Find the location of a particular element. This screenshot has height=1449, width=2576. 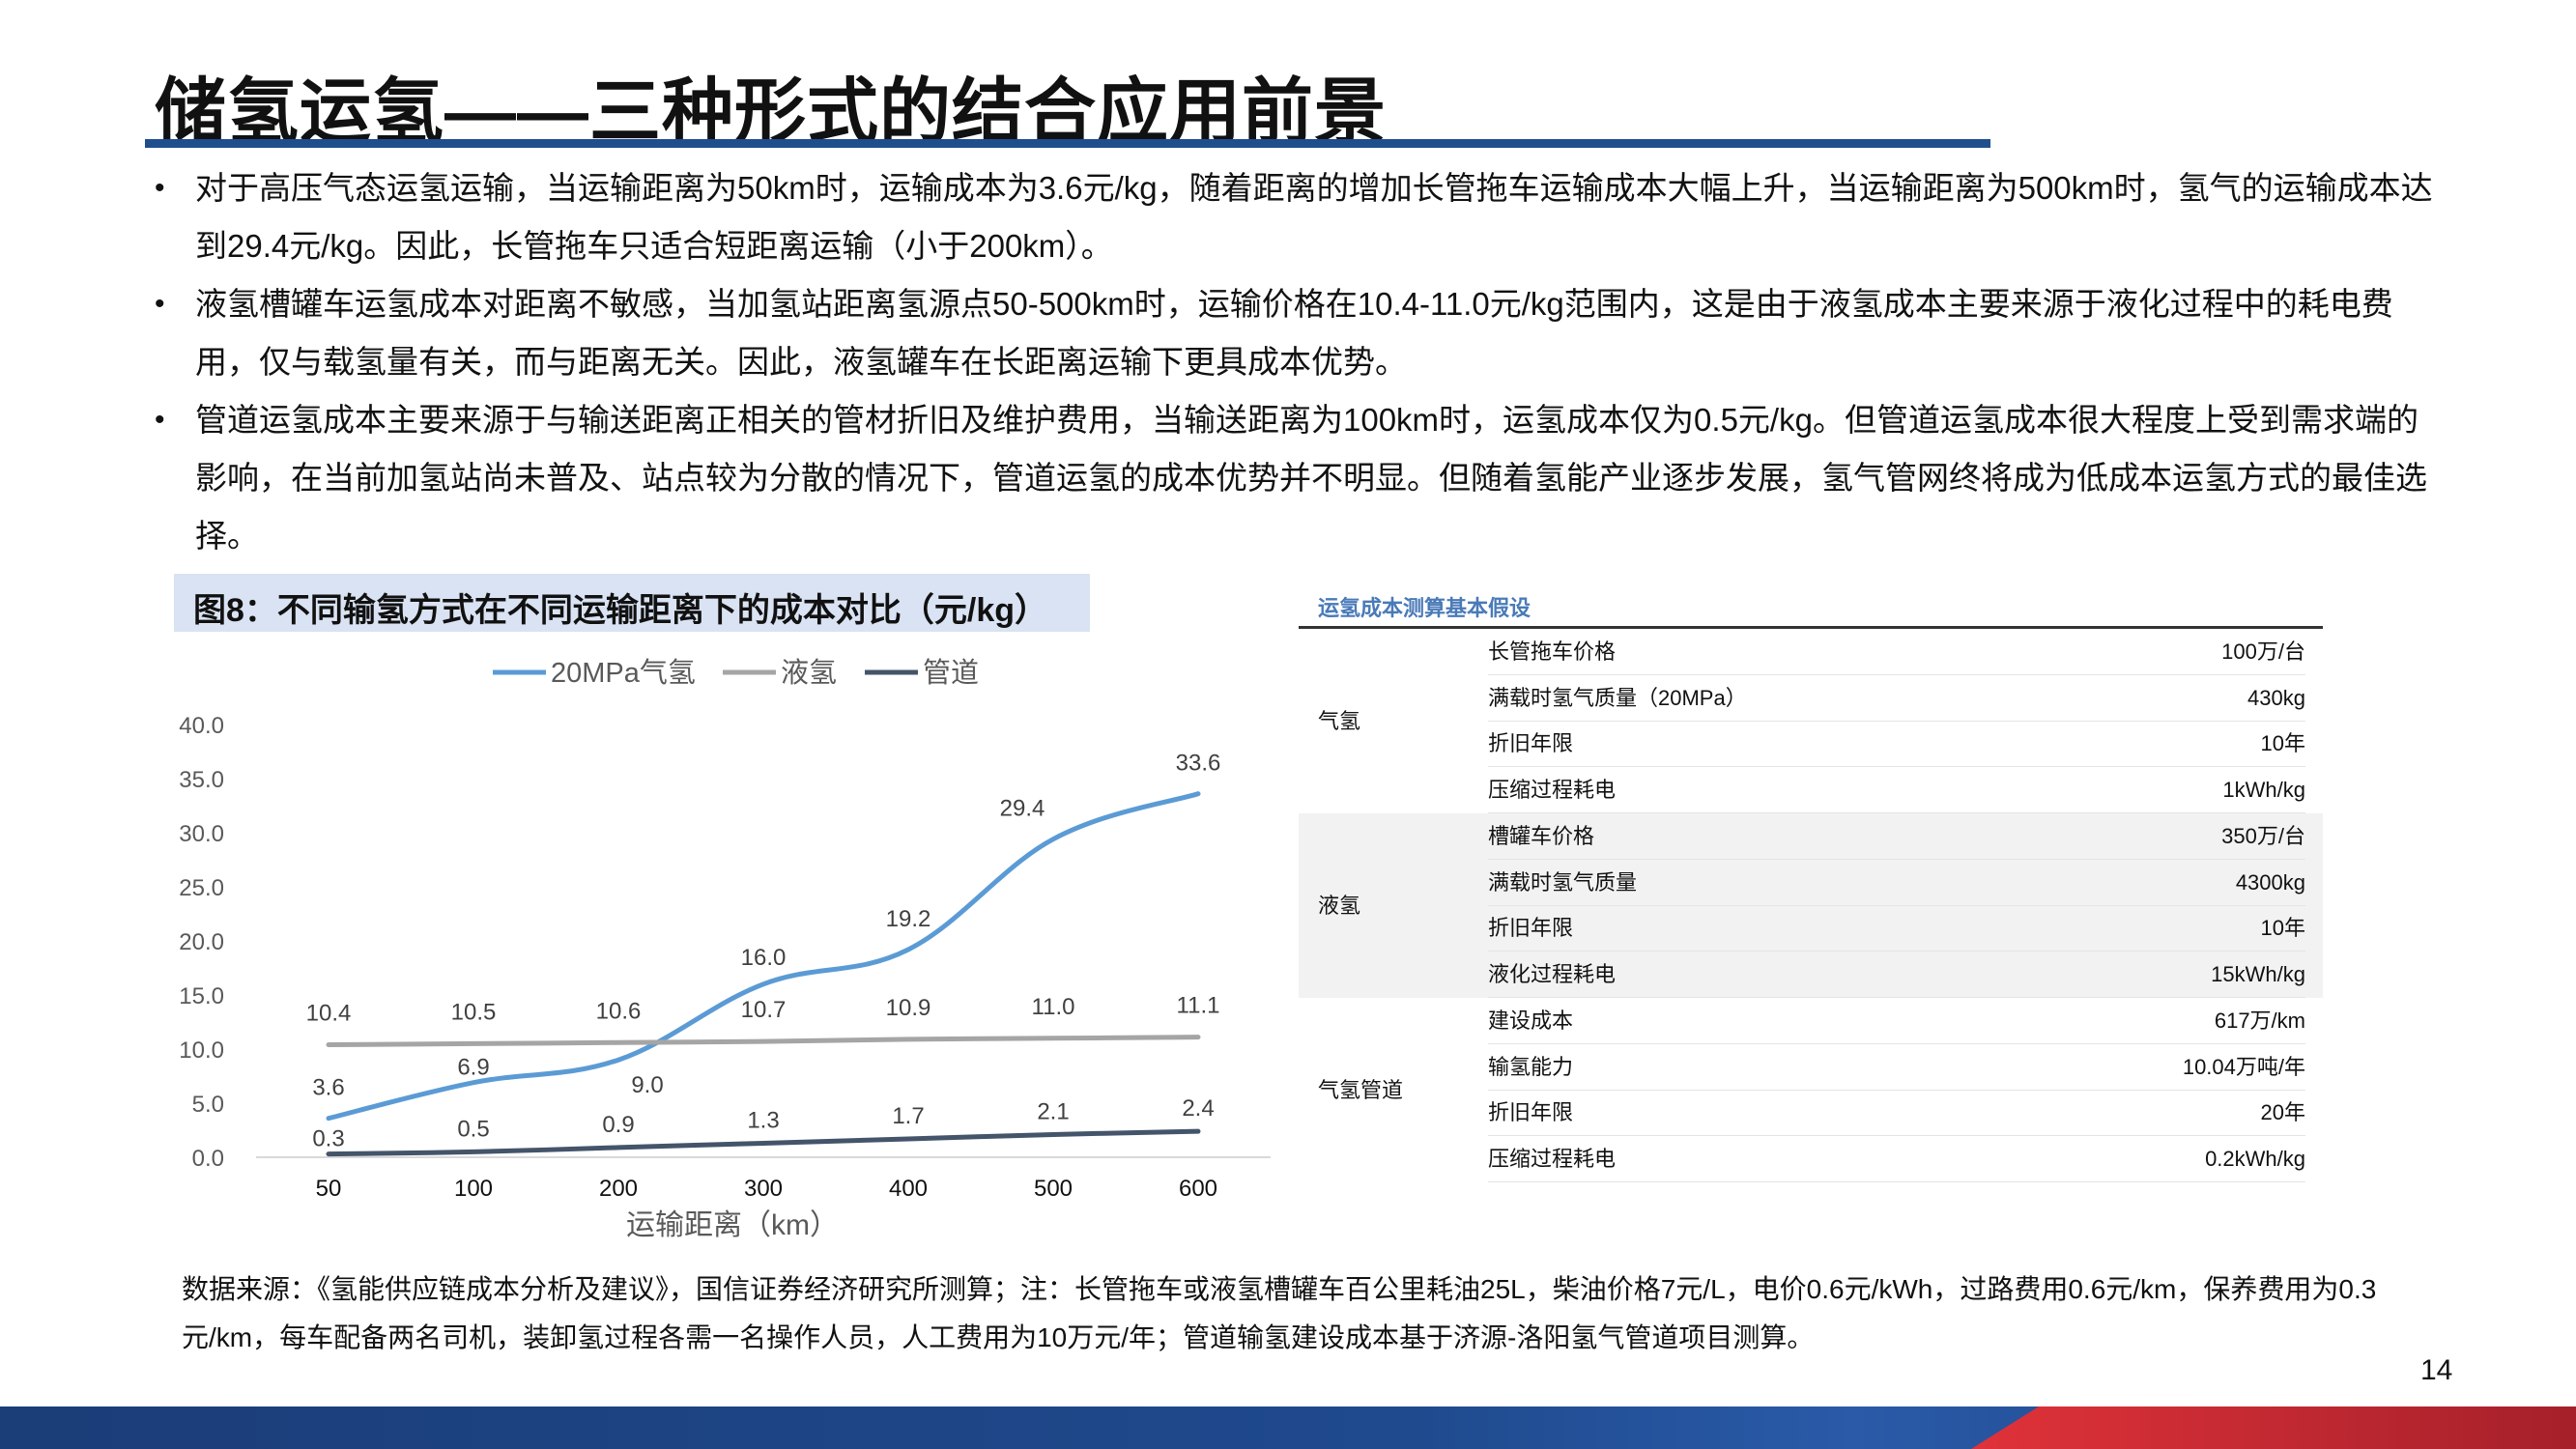

data-label-liquid: 10.7 is located at coordinates (764, 1010).